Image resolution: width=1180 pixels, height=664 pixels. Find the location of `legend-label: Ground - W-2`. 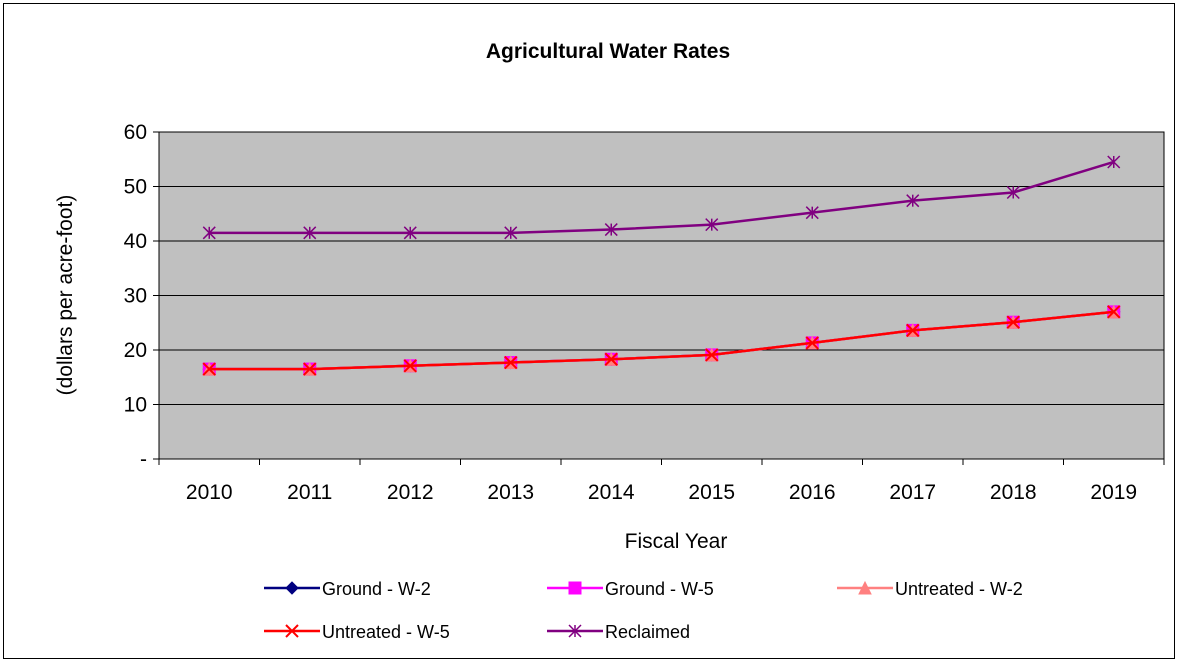

legend-label: Ground - W-2 is located at coordinates (376, 589).